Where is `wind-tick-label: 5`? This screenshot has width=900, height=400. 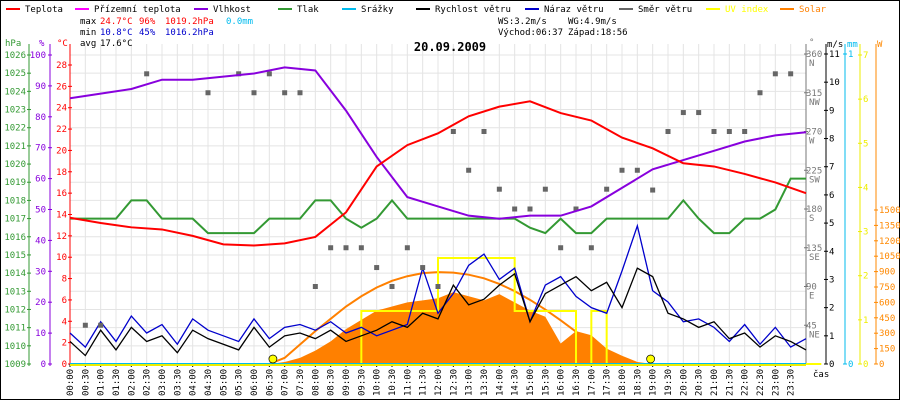 wind-tick-label: 5 is located at coordinates (831, 224).